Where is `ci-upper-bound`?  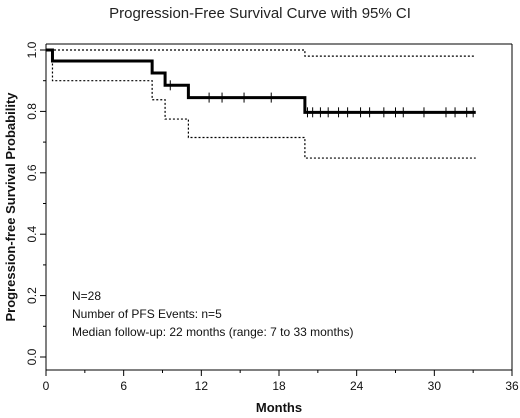 ci-upper-bound is located at coordinates (261, 53).